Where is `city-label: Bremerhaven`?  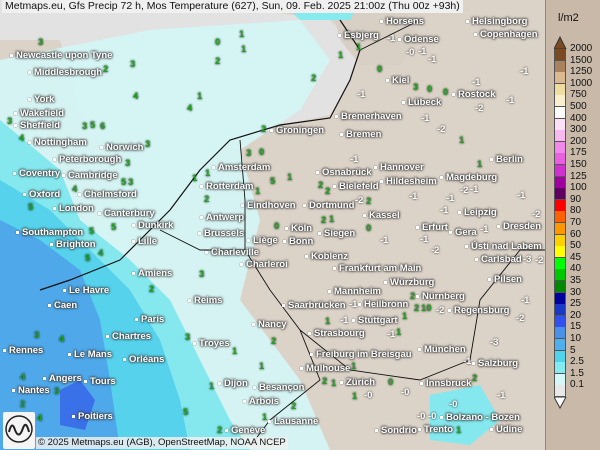
city-label: Bremerhaven is located at coordinates (368, 116).